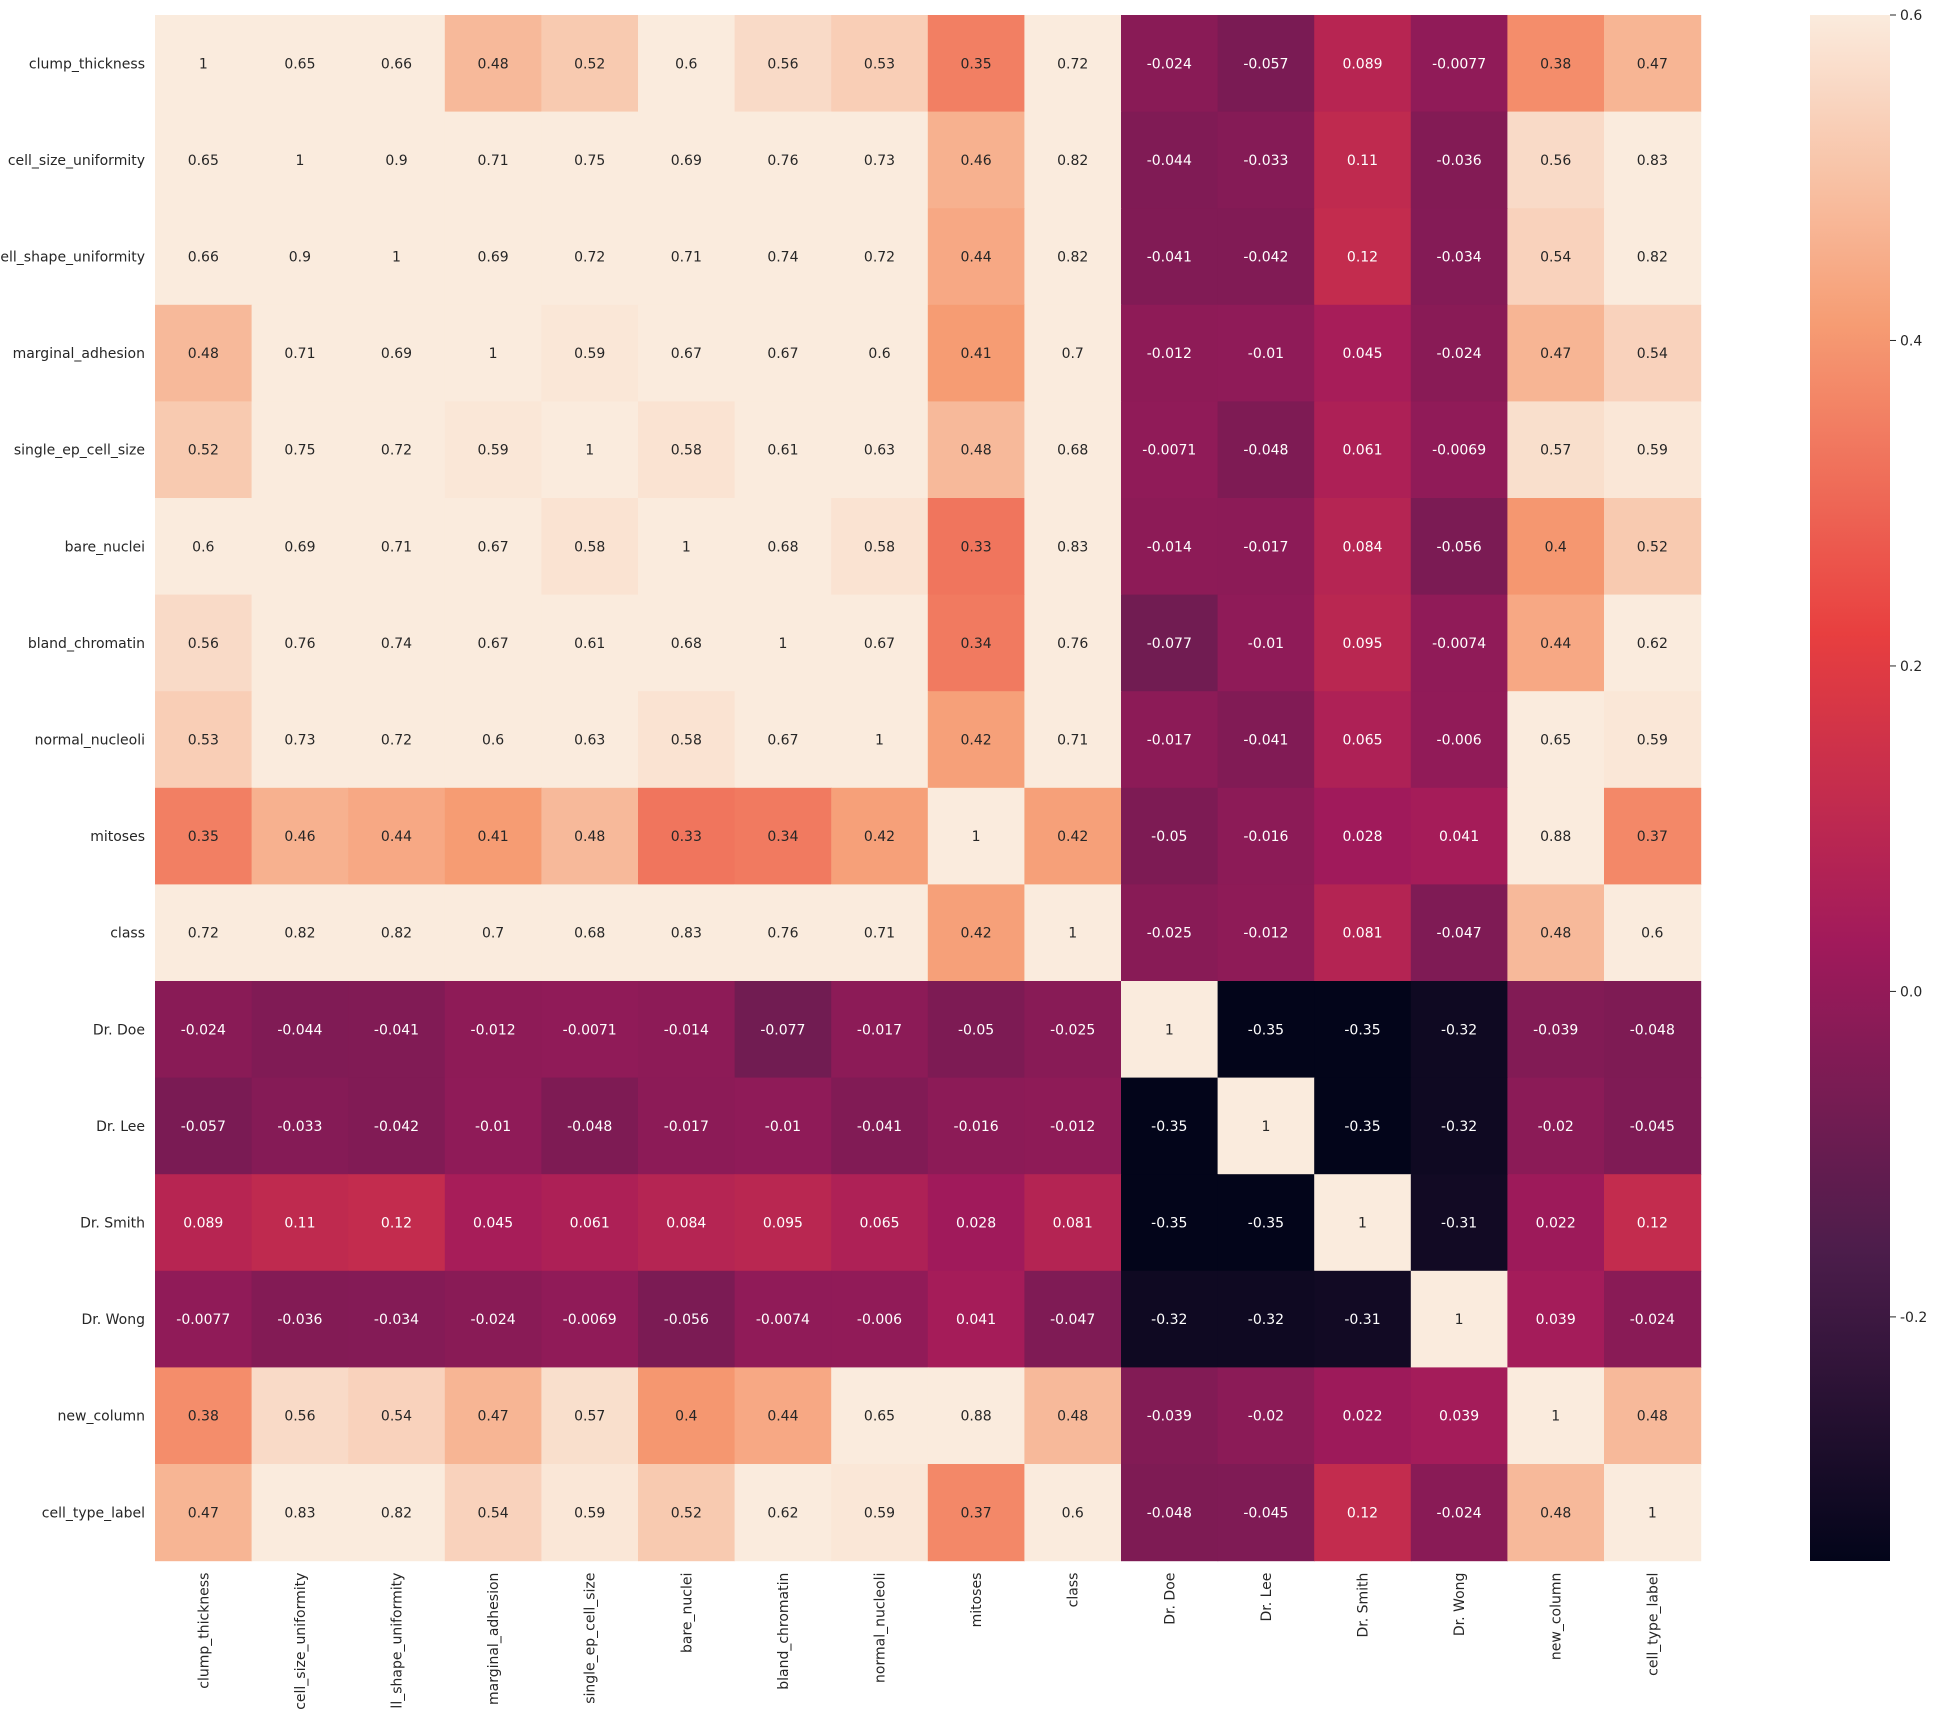  I want to click on cell-annotation: 0.061, so click(590, 1224).